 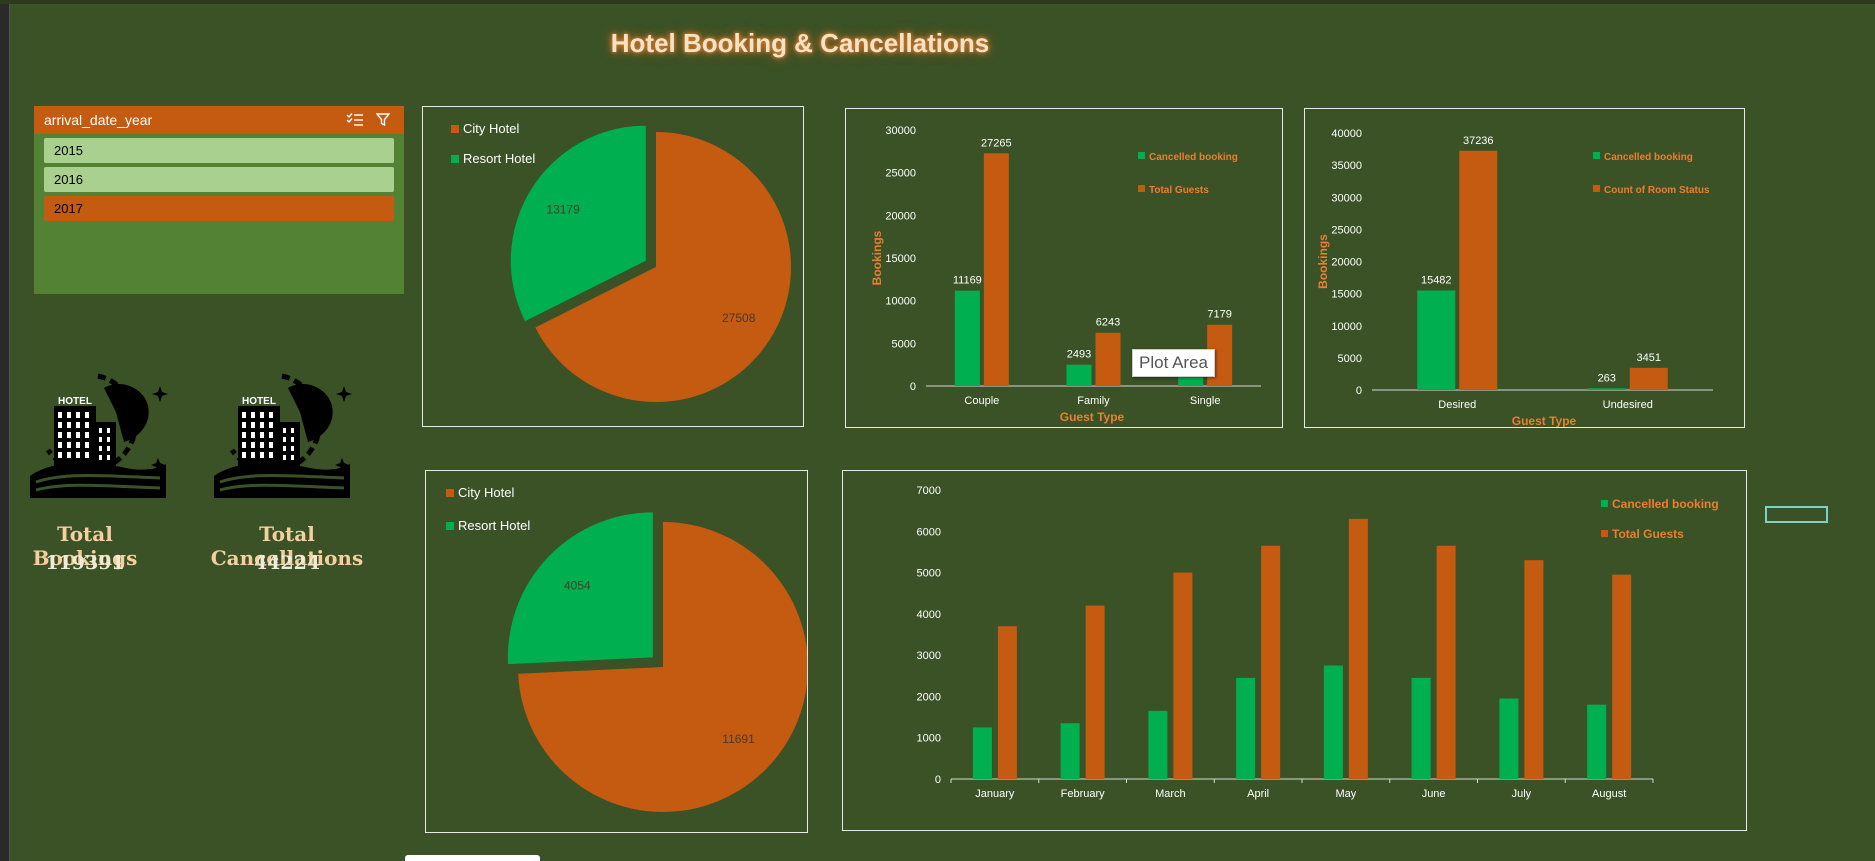 What do you see at coordinates (1346, 230) in the screenshot?
I see `y-tick-label: 25000` at bounding box center [1346, 230].